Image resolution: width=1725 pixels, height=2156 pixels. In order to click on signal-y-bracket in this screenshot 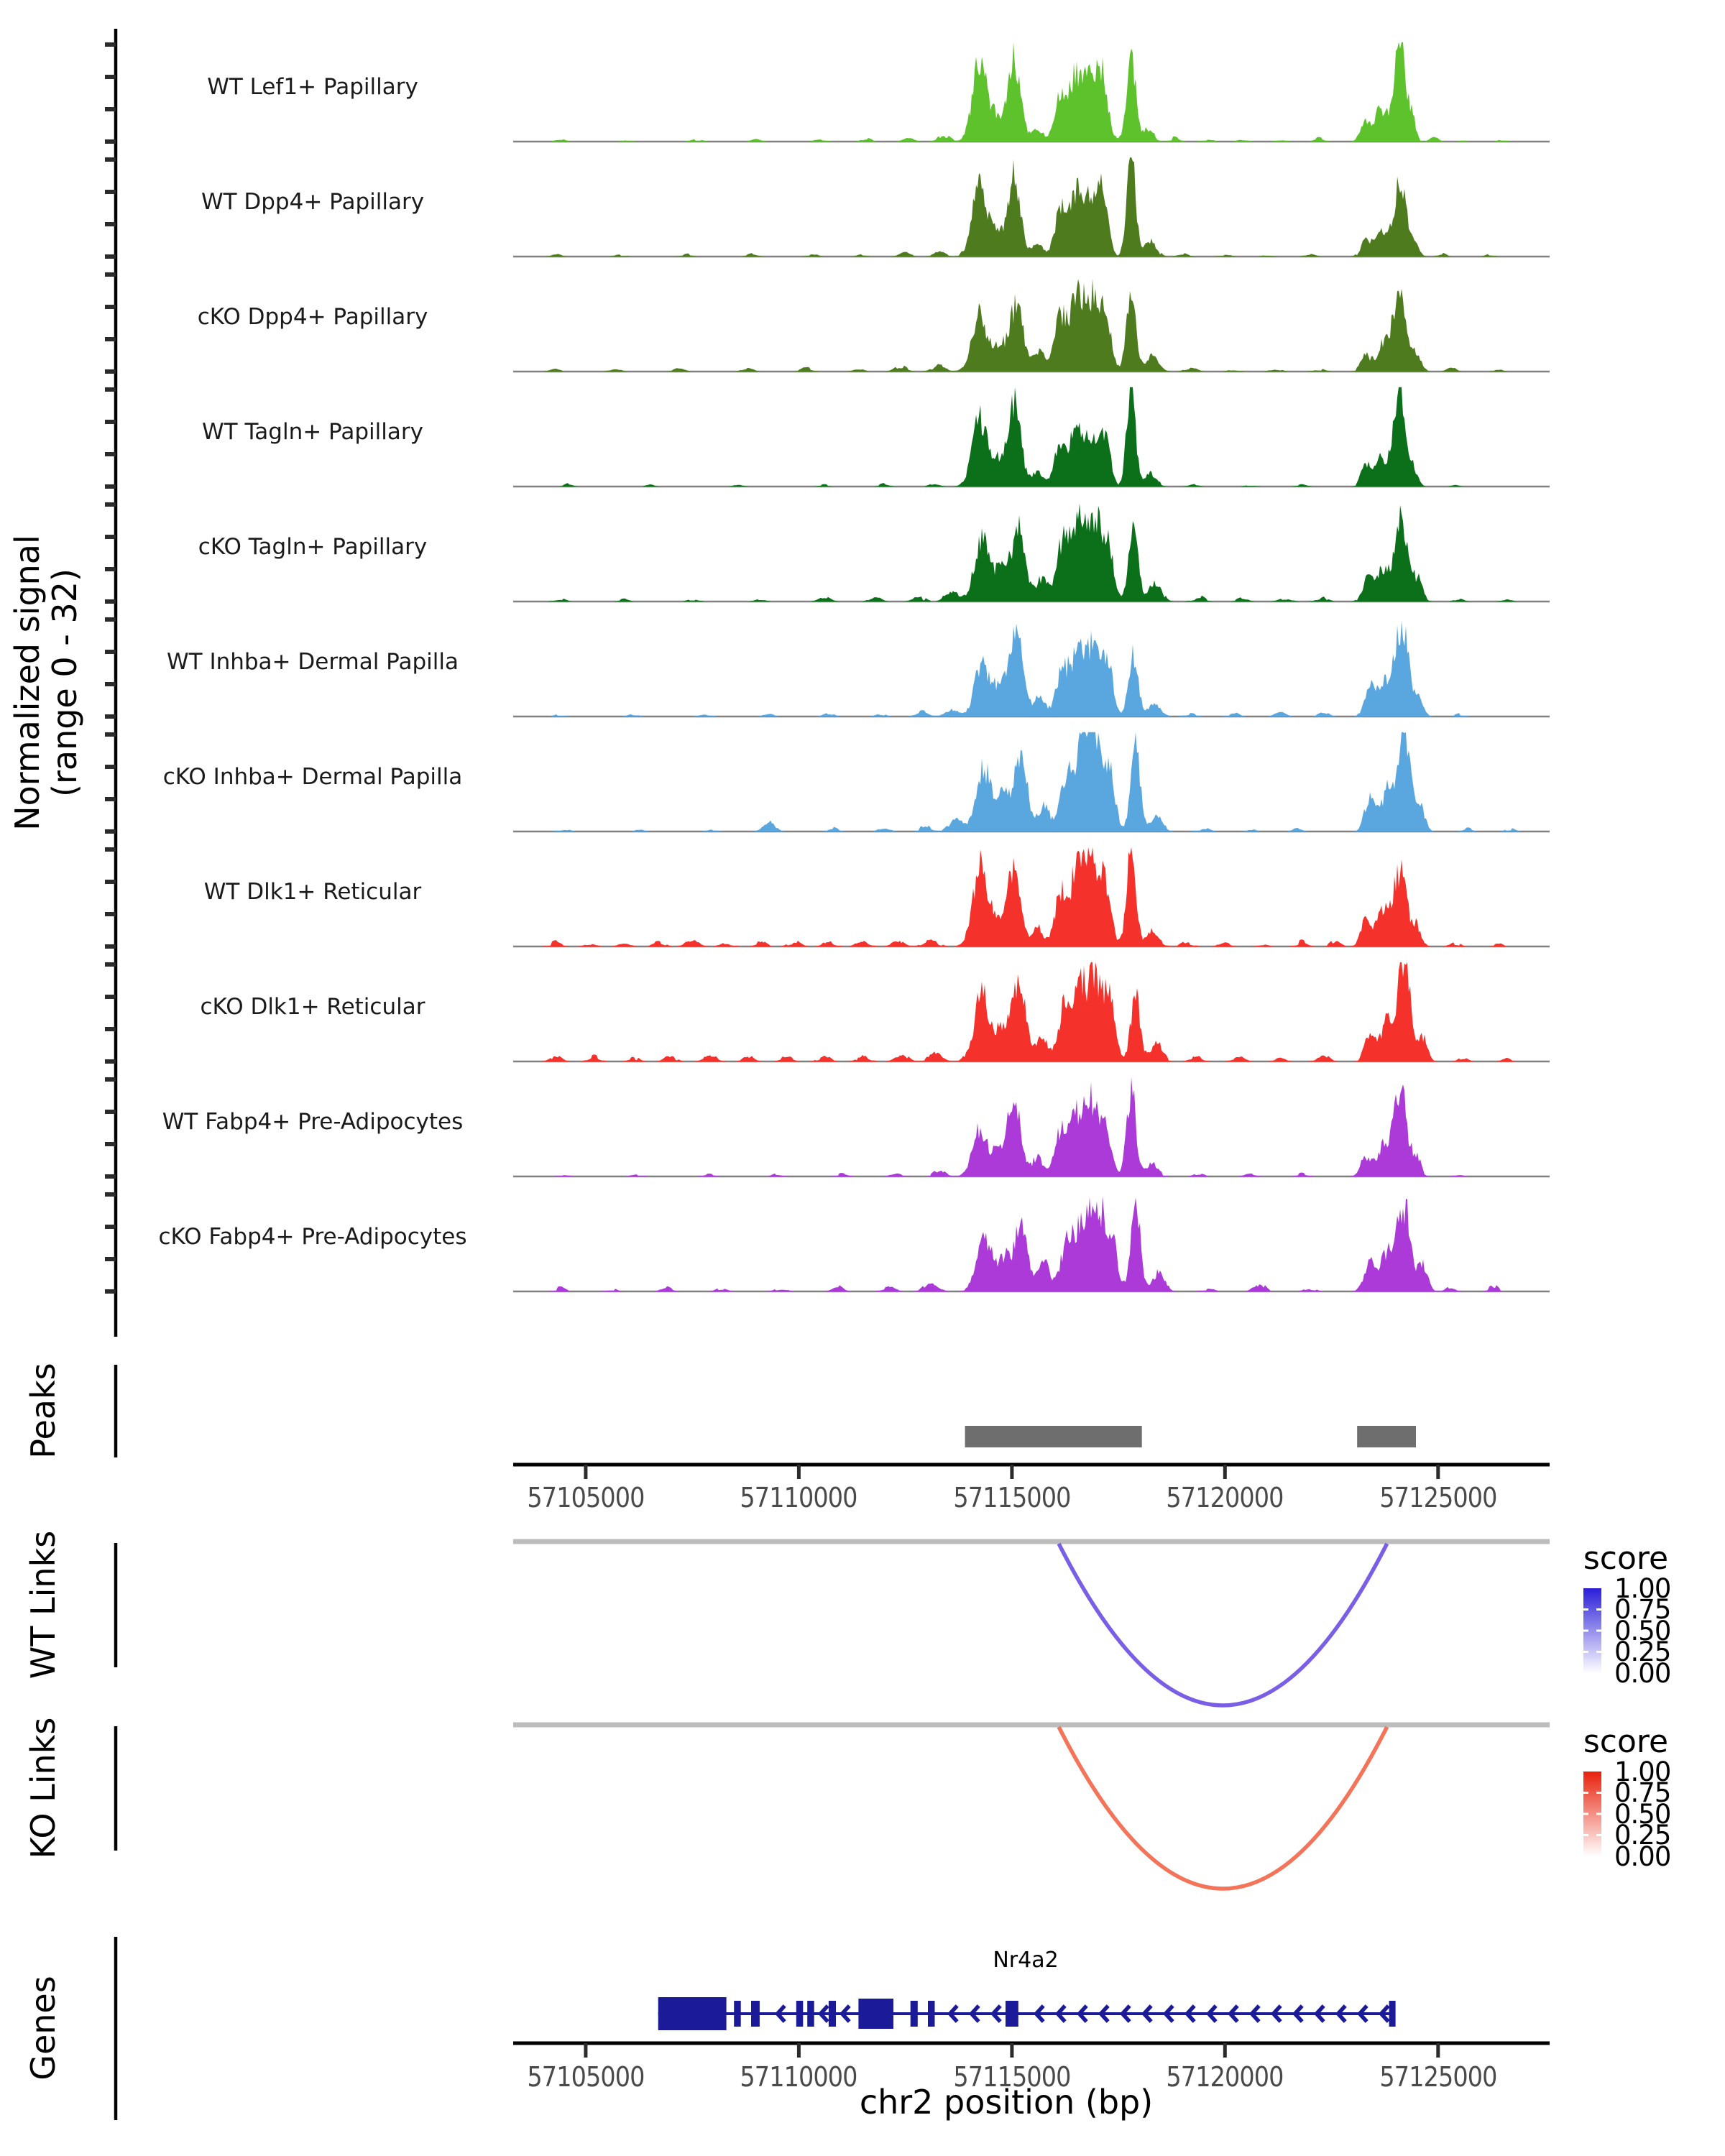, I will do `click(111, 683)`.